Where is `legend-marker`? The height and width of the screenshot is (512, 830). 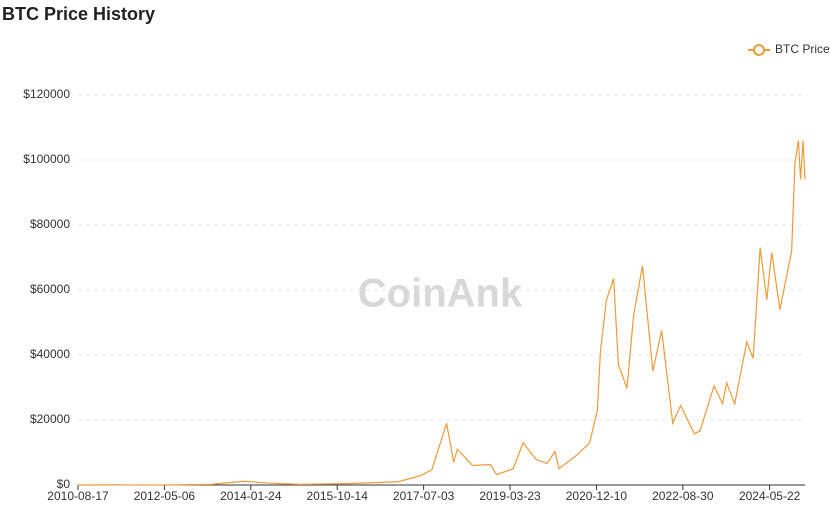
legend-marker is located at coordinates (759, 50).